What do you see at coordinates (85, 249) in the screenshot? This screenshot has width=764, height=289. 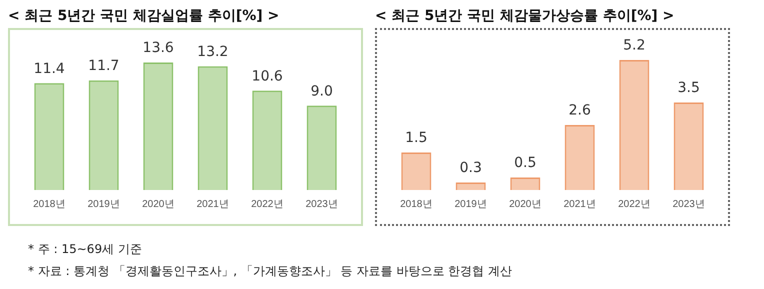 I see `text: * 주 : 15~69세 기준` at bounding box center [85, 249].